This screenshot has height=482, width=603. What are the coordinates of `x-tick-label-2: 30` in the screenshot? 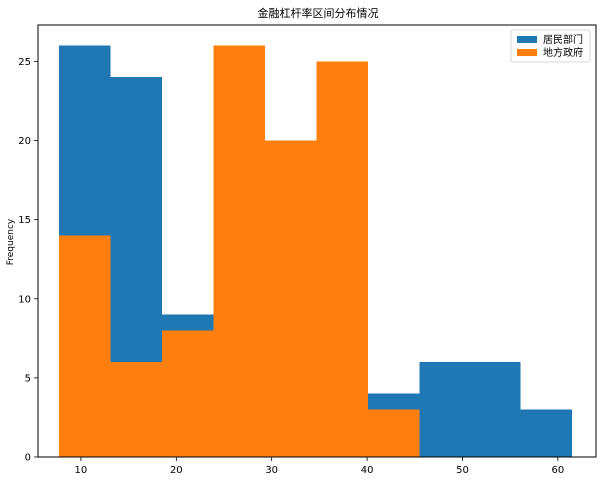 It's located at (271, 470).